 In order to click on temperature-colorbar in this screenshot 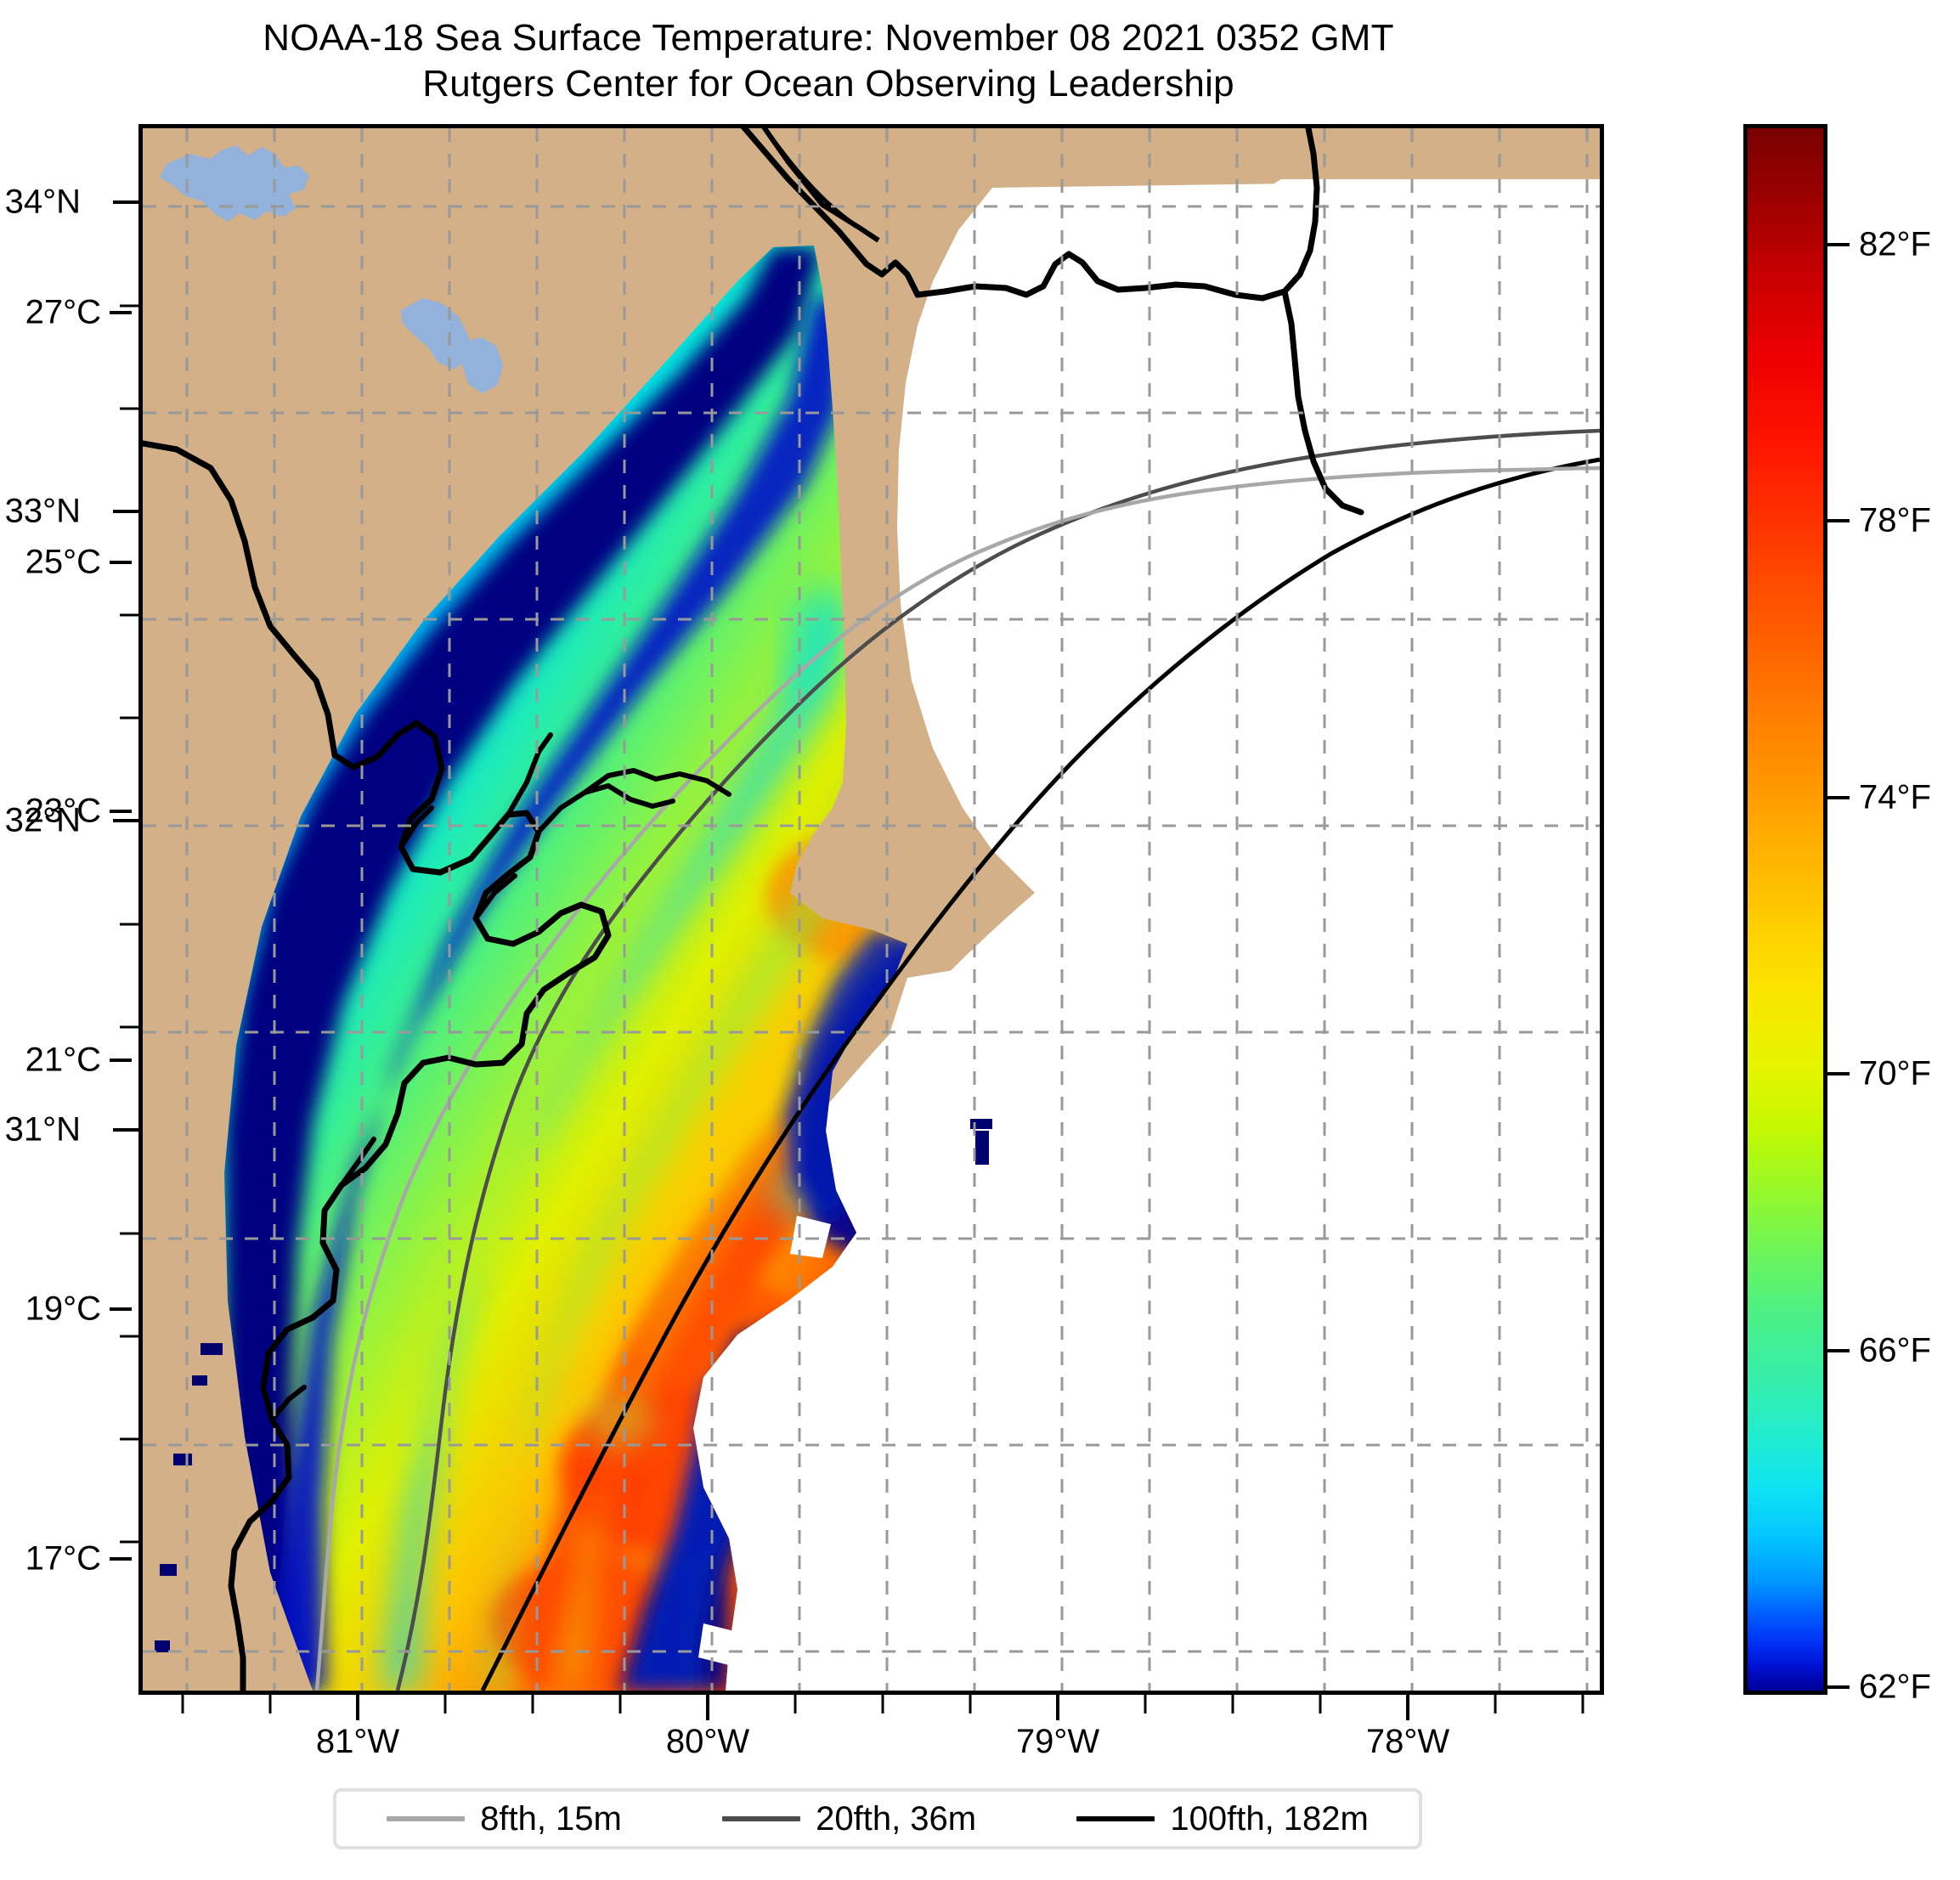, I will do `click(1785, 909)`.